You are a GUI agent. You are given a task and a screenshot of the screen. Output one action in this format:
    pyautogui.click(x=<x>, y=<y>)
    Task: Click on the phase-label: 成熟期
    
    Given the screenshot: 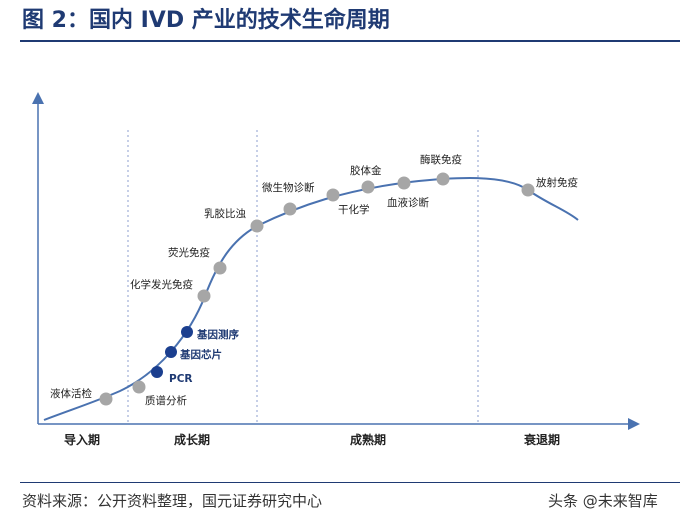 What is the action you would take?
    pyautogui.click(x=368, y=439)
    